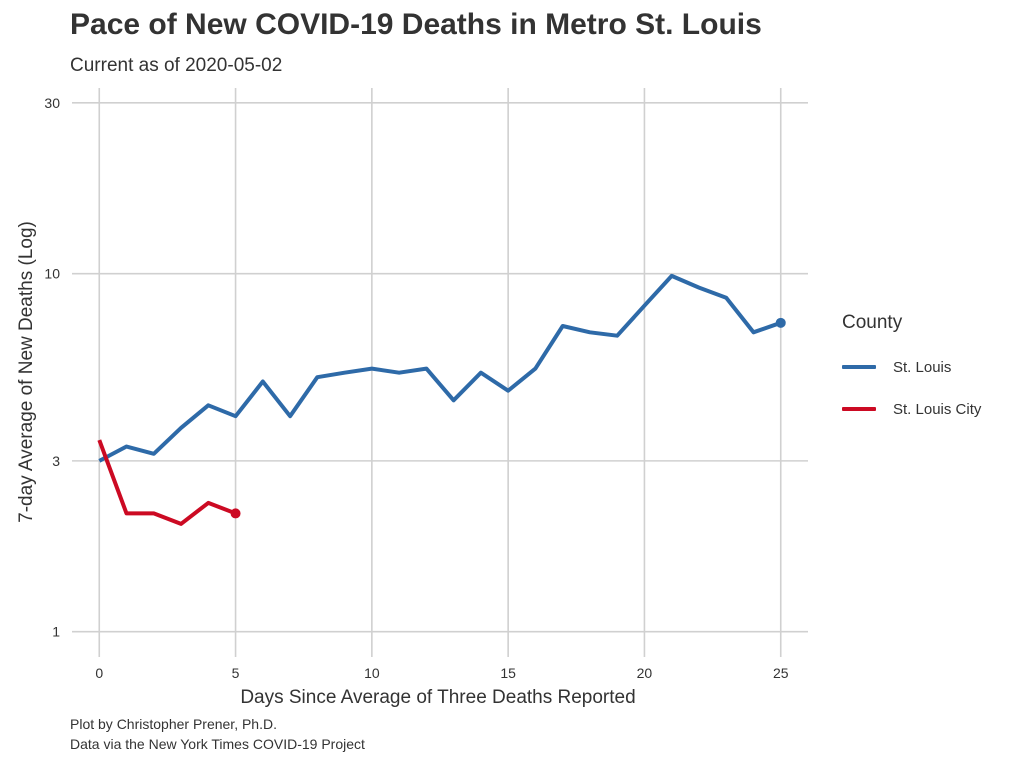  I want to click on legend-item-st-louis-city: St. Louis City, so click(911, 409).